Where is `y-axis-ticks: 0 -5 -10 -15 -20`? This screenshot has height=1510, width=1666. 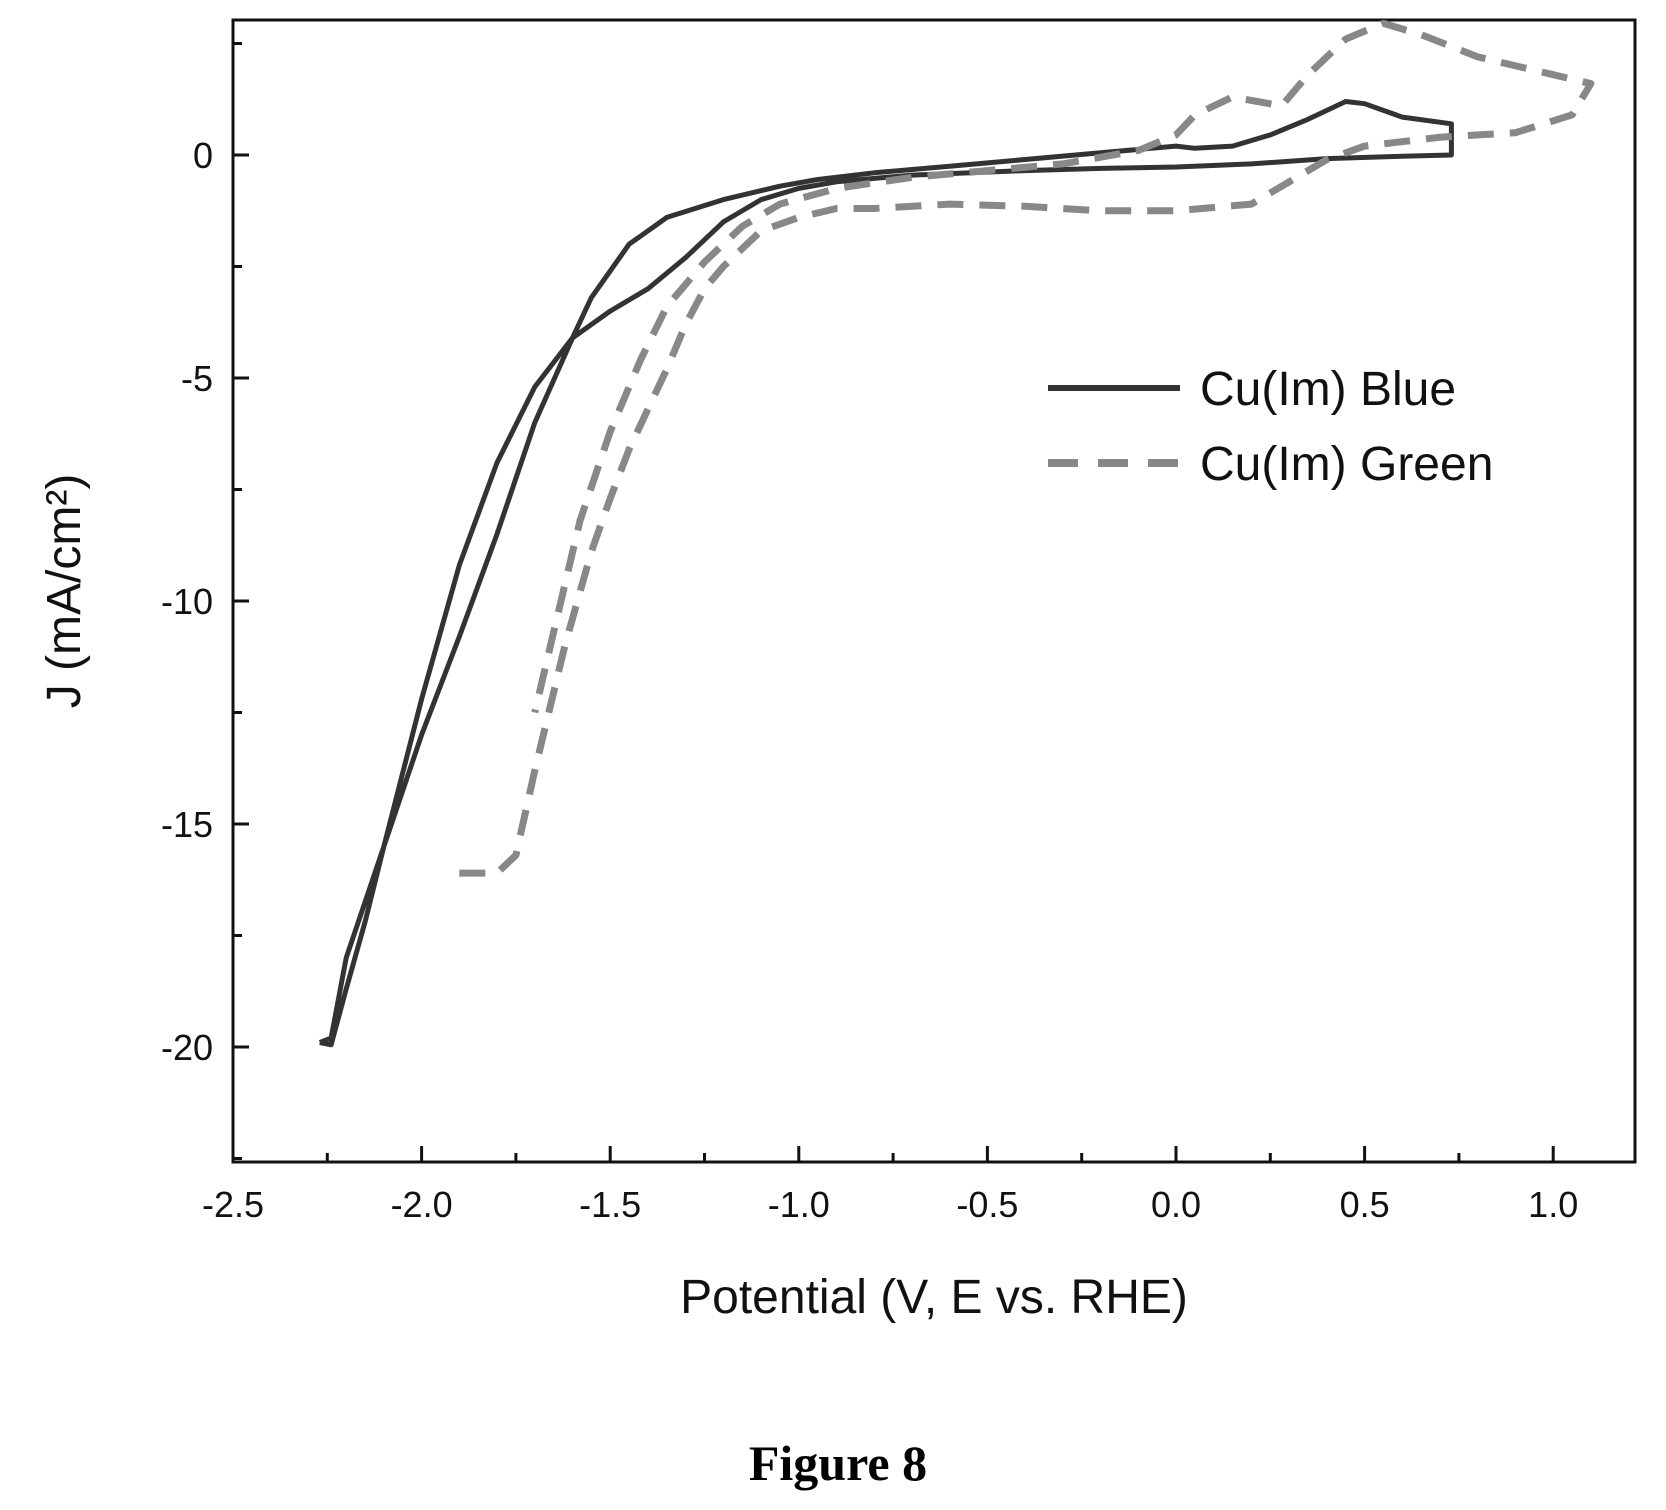
y-axis-ticks: 0 -5 -10 -15 -20 is located at coordinates (205, 601).